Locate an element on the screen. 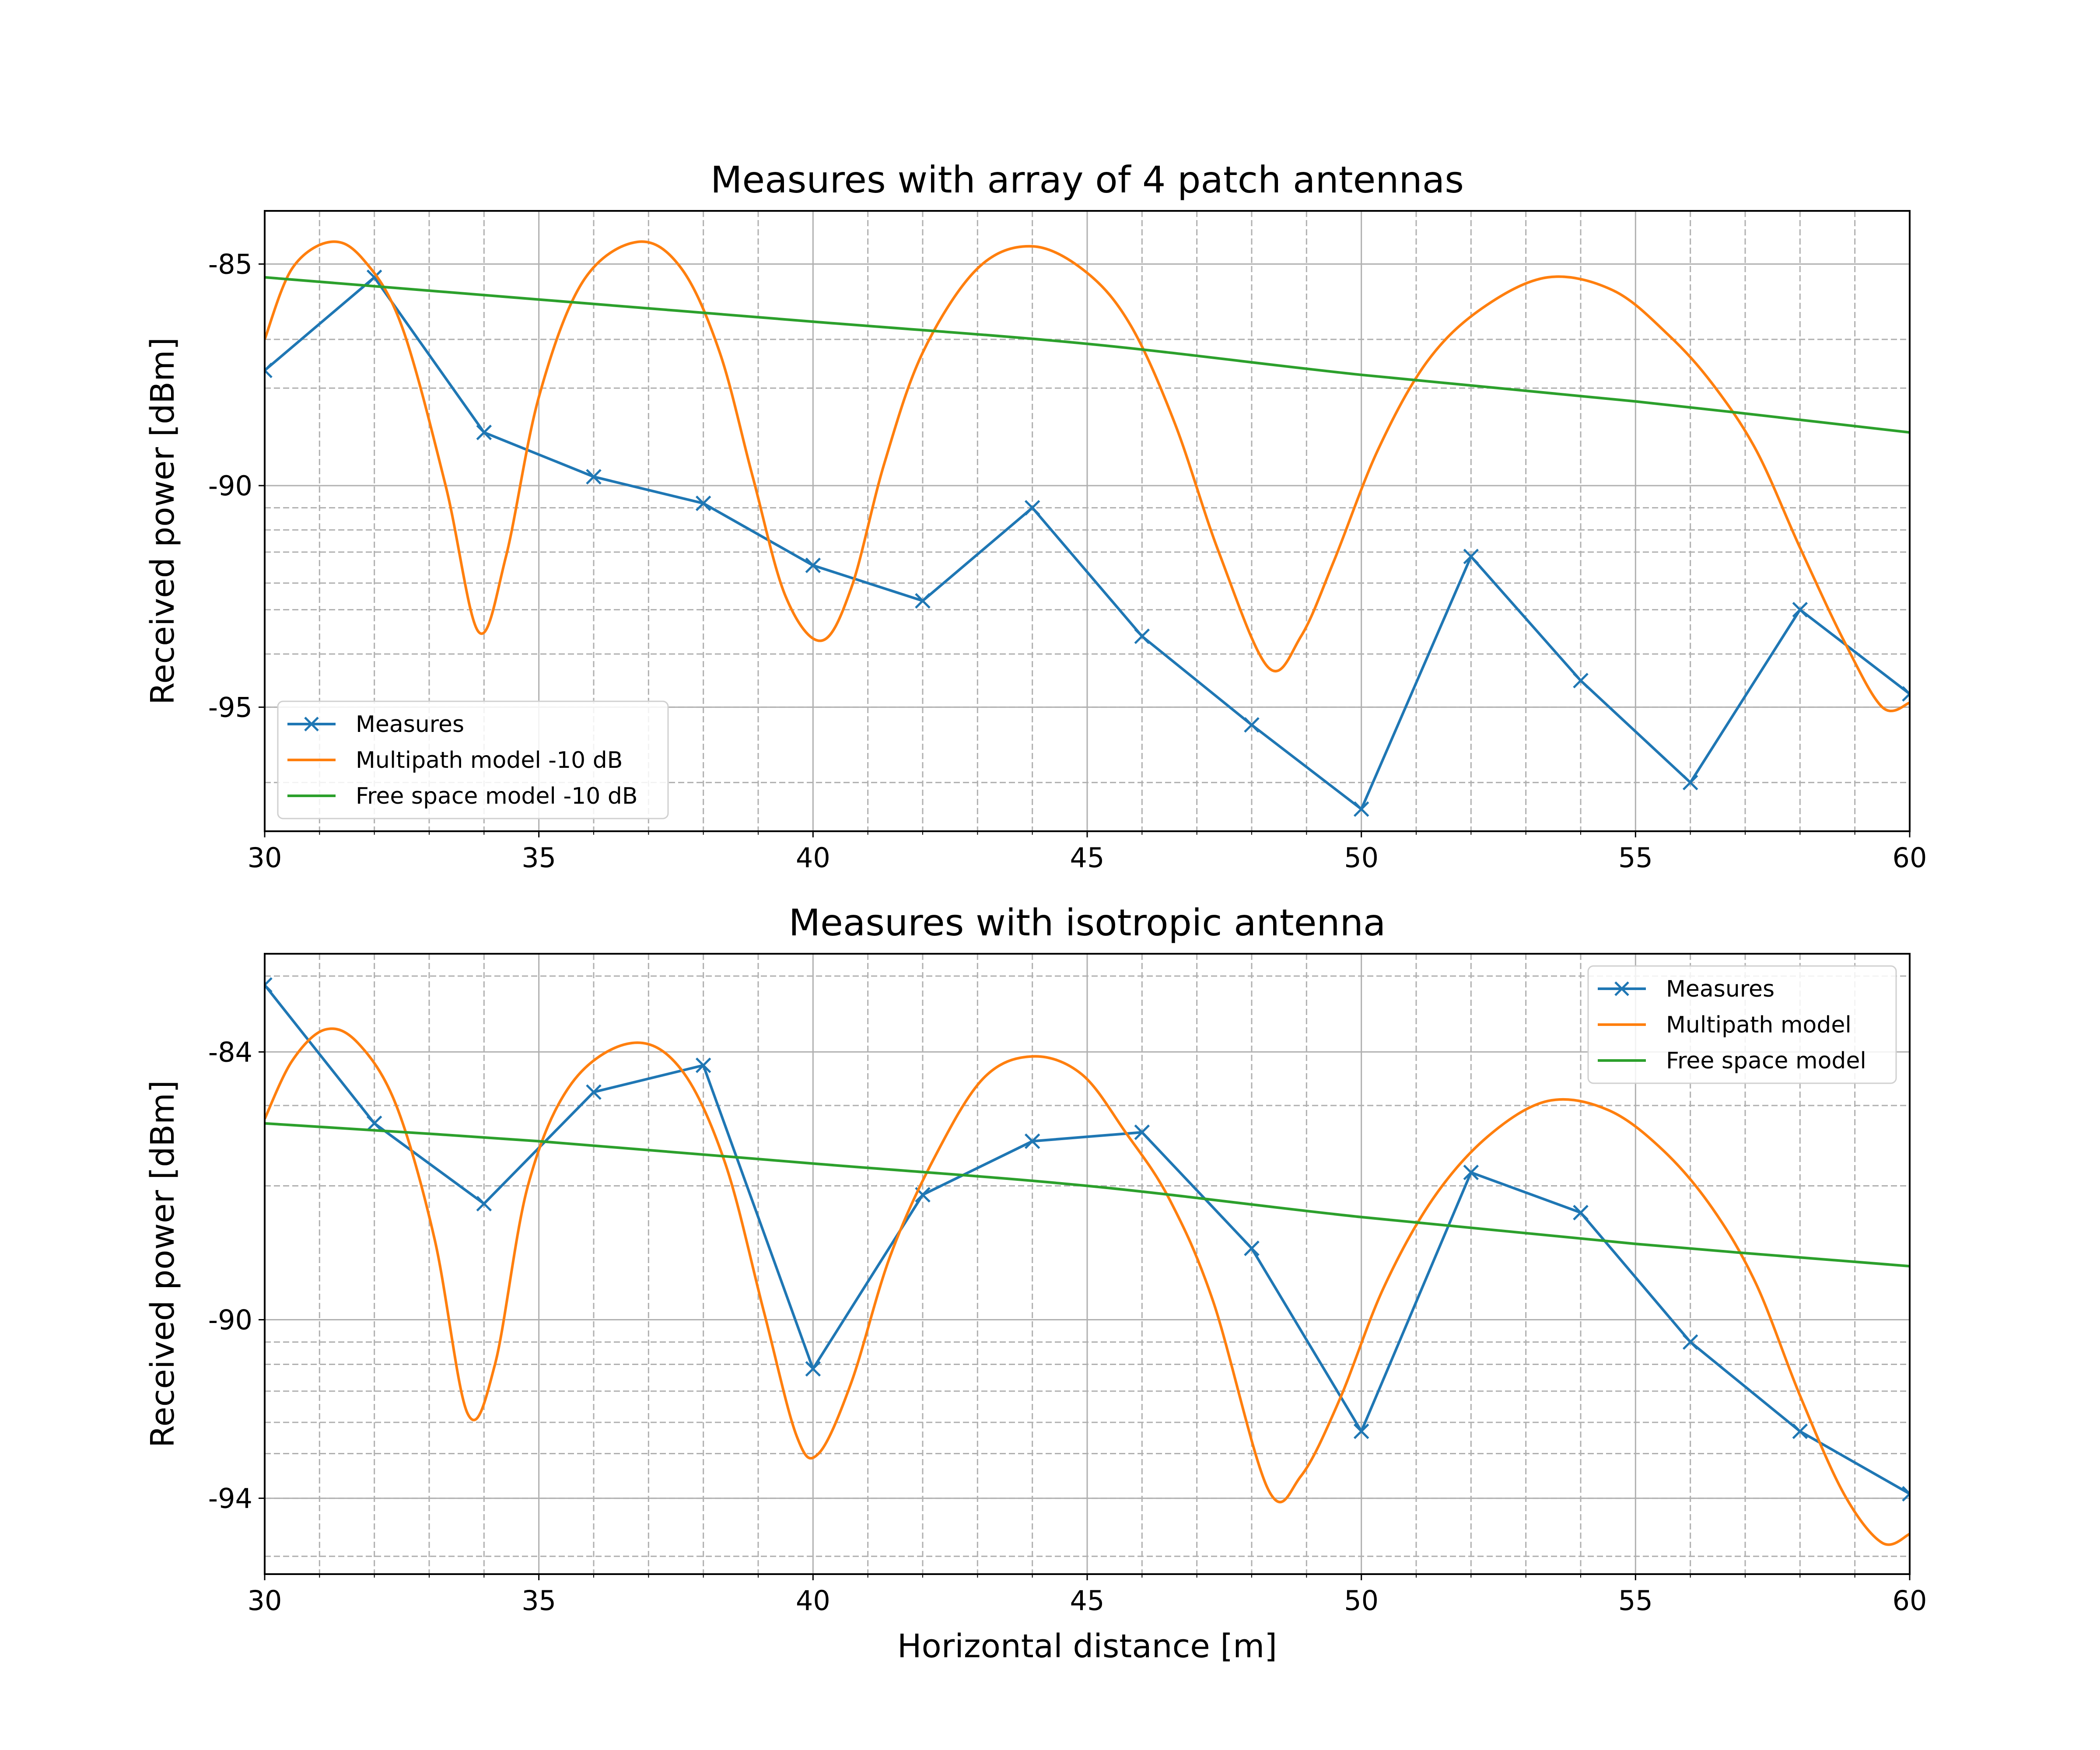  legend-entry-label: Free space model -10 dB is located at coordinates (497, 796).